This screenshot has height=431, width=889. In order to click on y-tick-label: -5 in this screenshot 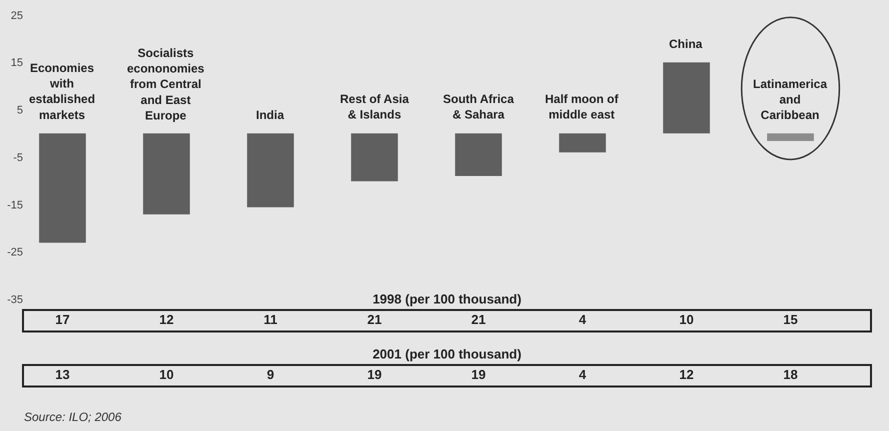, I will do `click(18, 158)`.